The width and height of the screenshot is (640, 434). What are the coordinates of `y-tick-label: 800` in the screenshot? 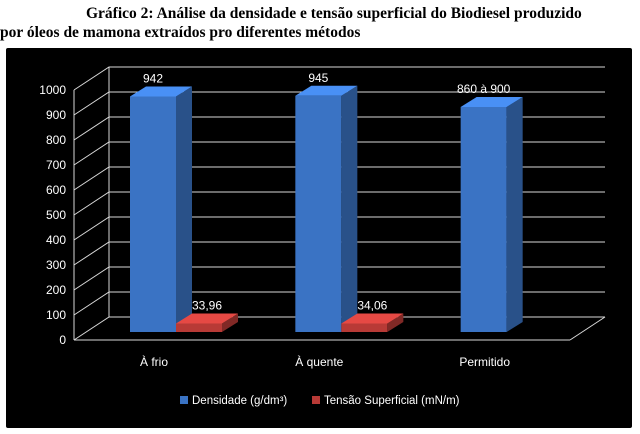 It's located at (56, 140).